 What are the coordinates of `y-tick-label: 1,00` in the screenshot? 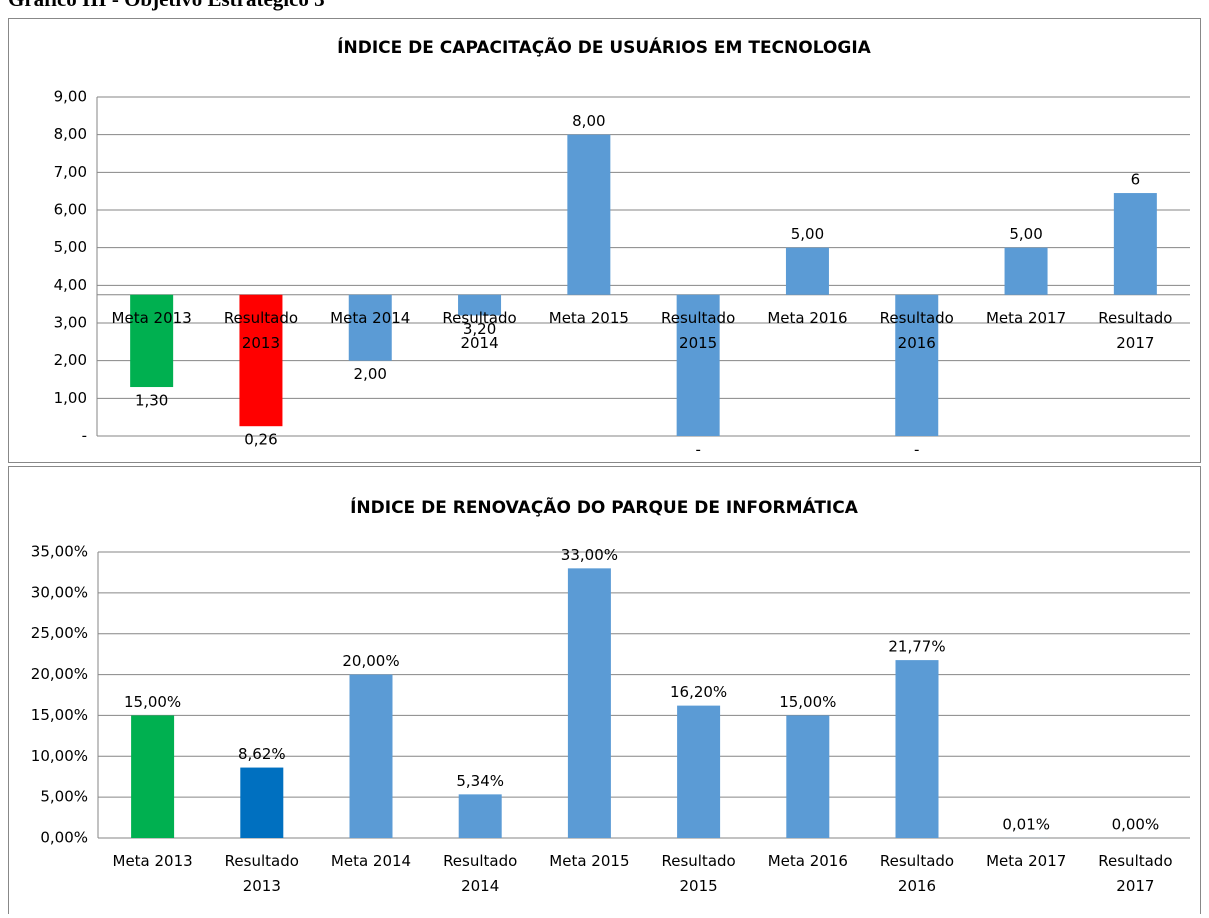 It's located at (70, 398).